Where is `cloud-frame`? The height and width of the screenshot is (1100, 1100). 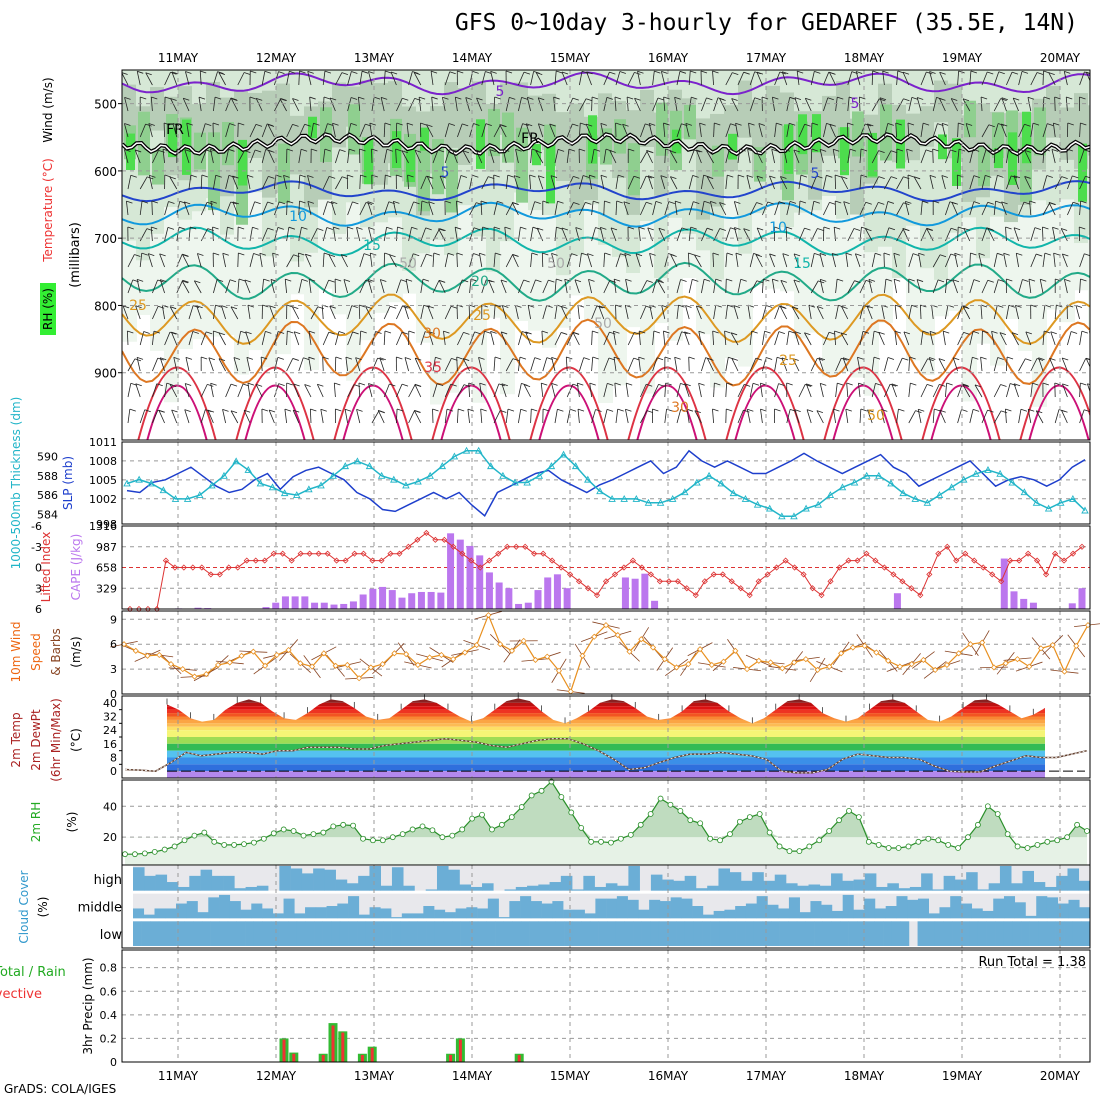
cloud-frame is located at coordinates (606, 906).